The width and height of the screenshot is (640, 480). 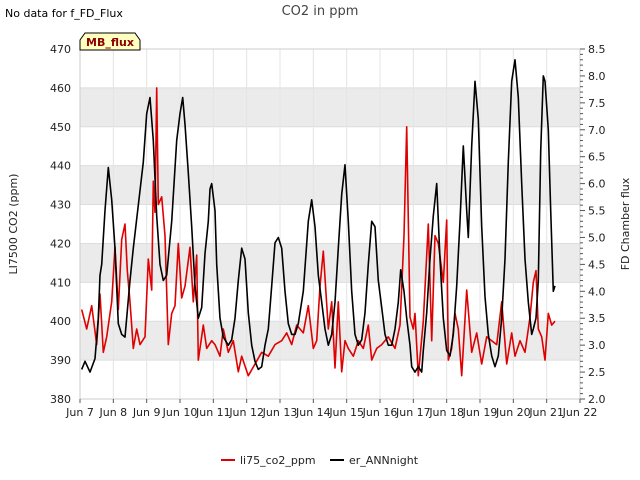 I want to click on y2-tick-label: 4.0, so click(x=597, y=291).